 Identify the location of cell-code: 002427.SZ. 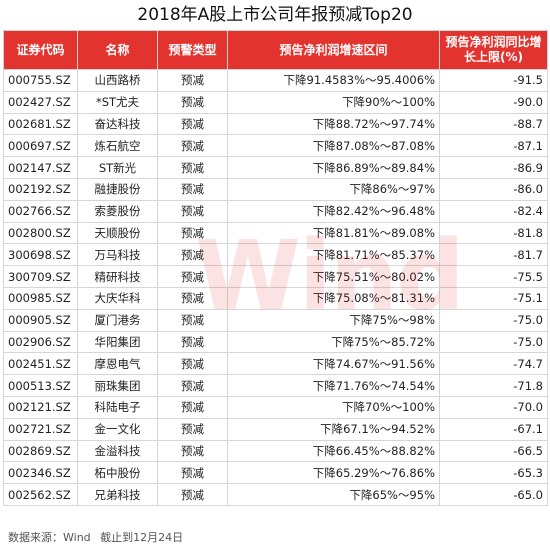
(40, 102).